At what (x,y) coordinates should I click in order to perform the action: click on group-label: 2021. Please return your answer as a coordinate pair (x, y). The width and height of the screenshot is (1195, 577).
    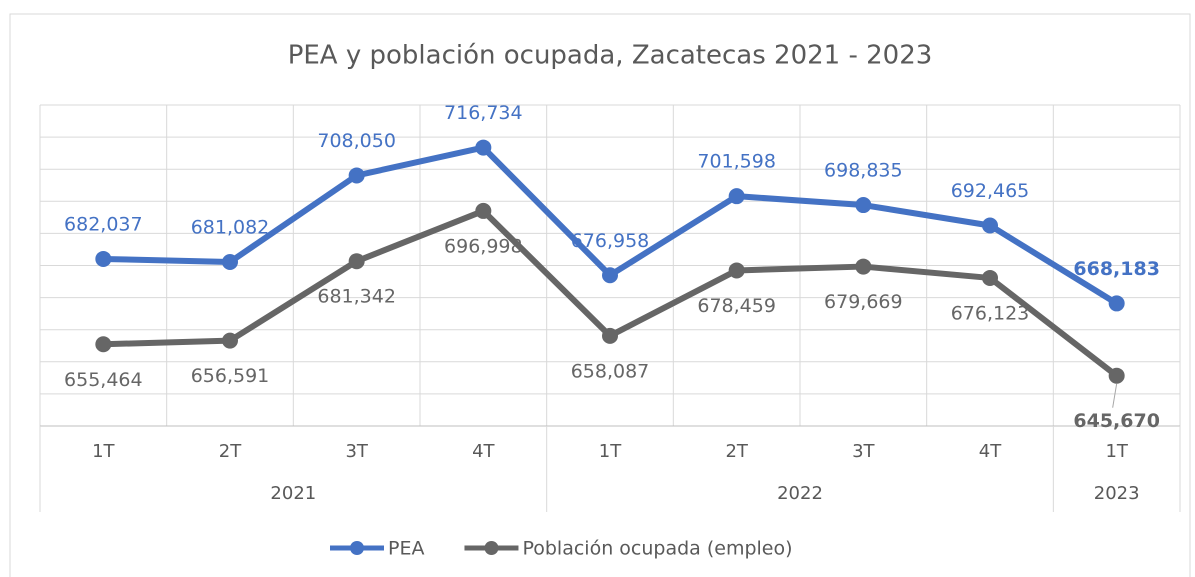
    Looking at the image, I should click on (293, 493).